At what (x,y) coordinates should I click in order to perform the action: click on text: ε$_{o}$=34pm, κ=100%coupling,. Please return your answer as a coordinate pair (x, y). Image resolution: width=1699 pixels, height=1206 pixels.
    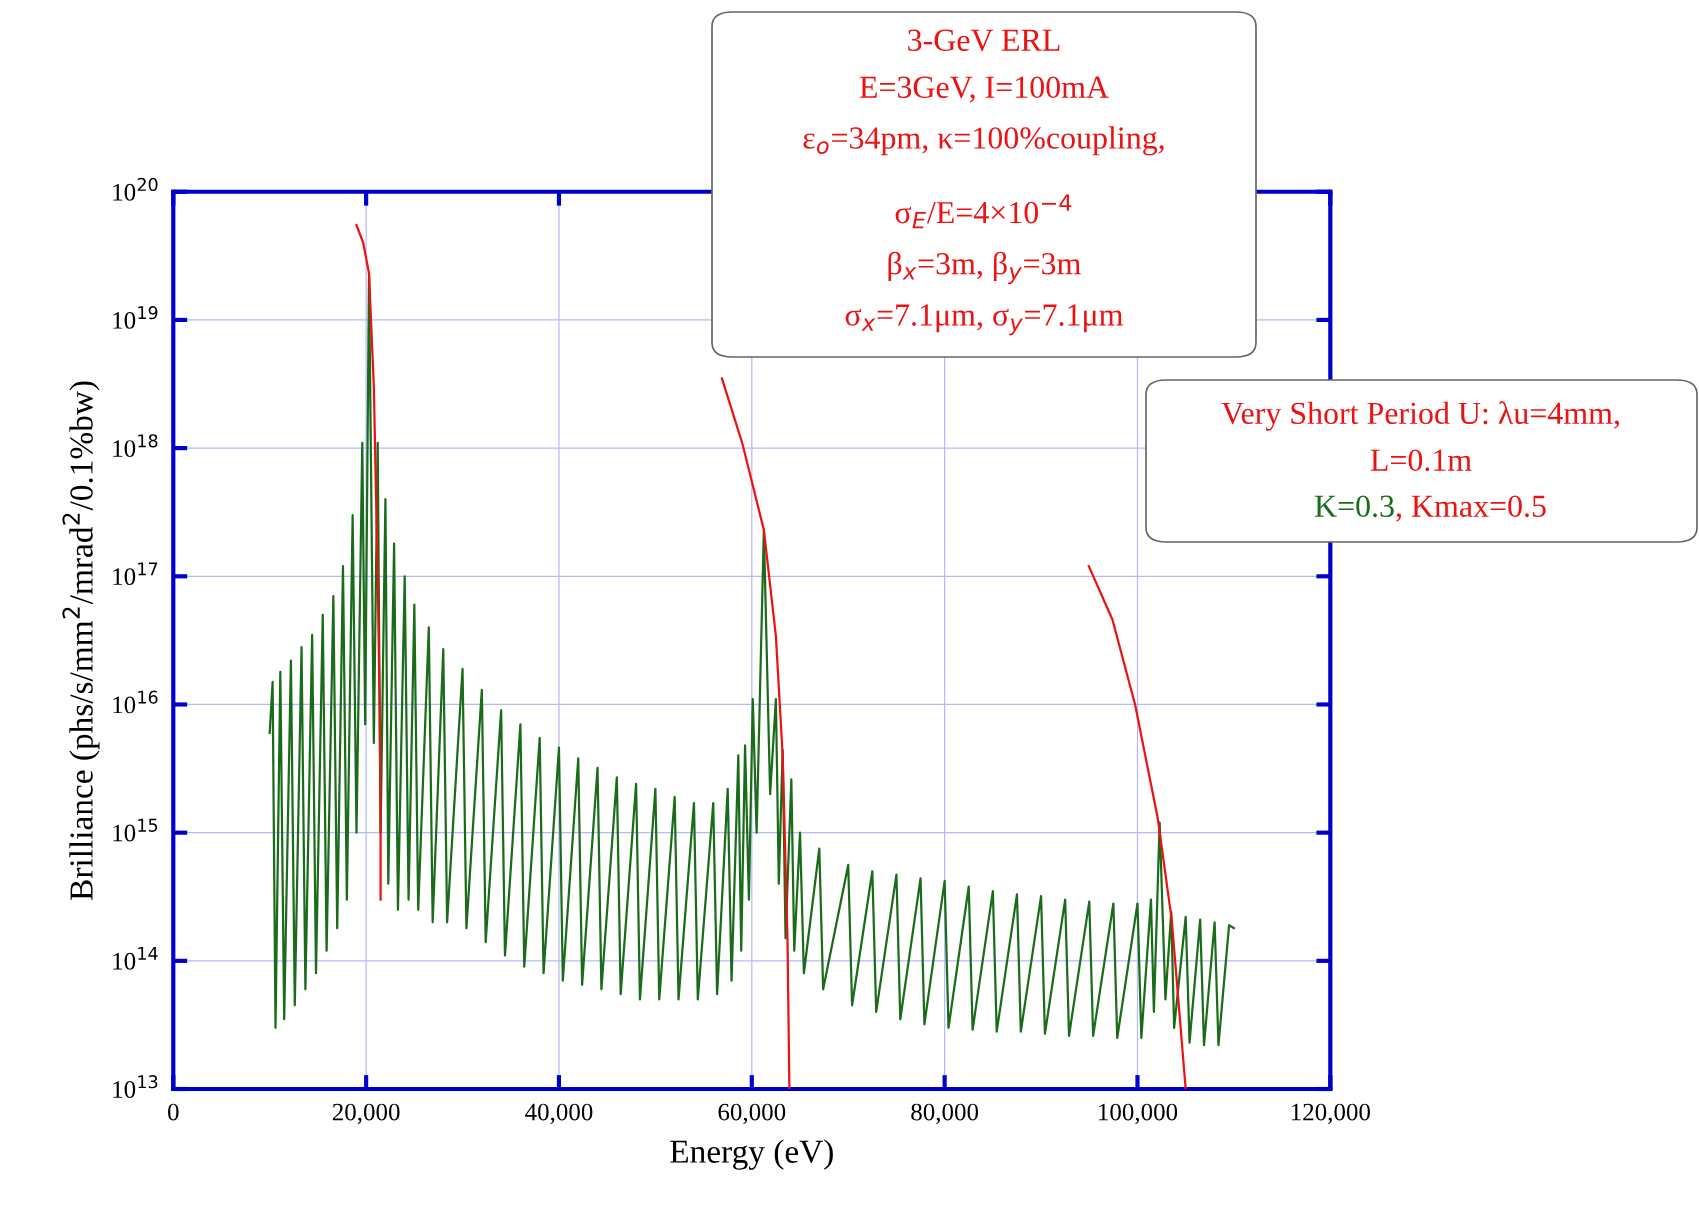
    Looking at the image, I should click on (983, 141).